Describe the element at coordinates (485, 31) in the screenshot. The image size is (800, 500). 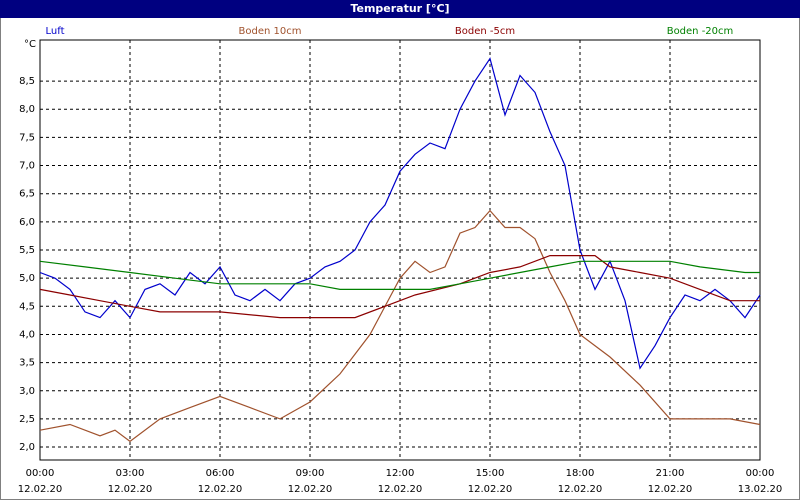
I see `legend-label: Boden -5cm` at that location.